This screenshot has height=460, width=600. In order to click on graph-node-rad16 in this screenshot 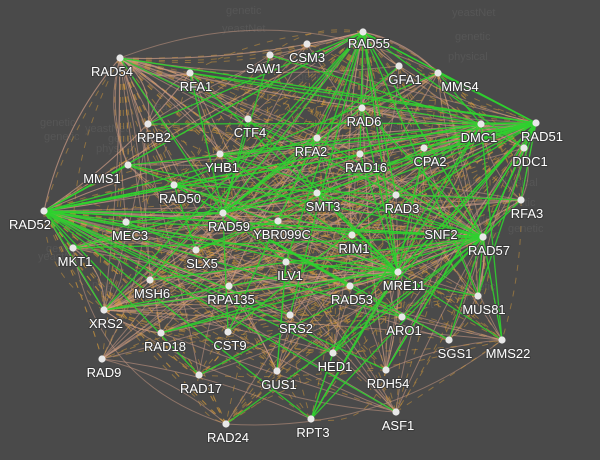, I will do `click(360, 154)`.